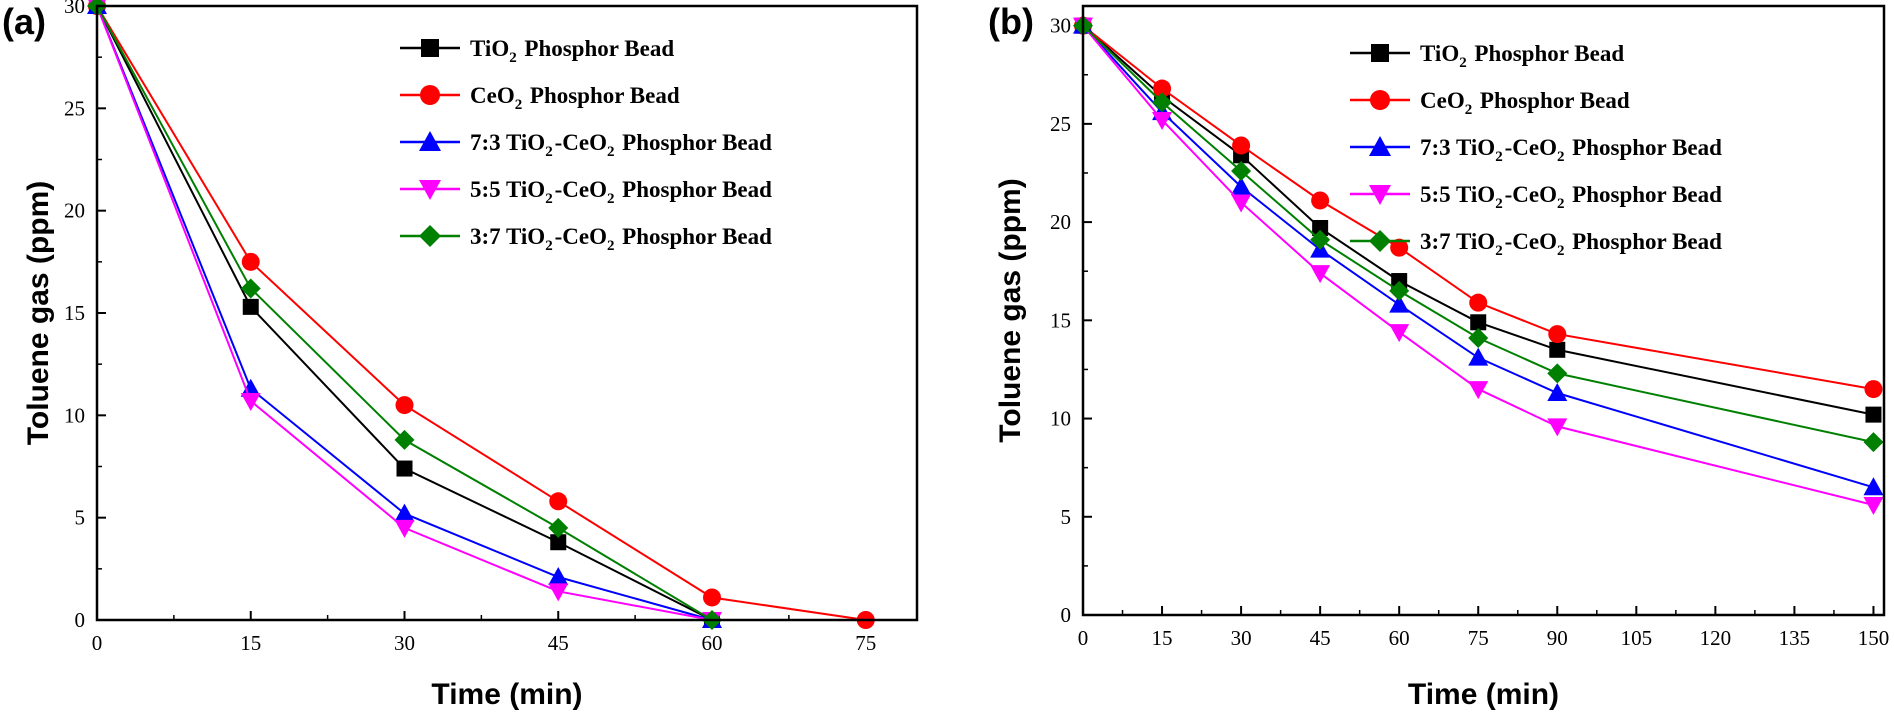  I want to click on panel-b-x-tick-label: 120, so click(1716, 638).